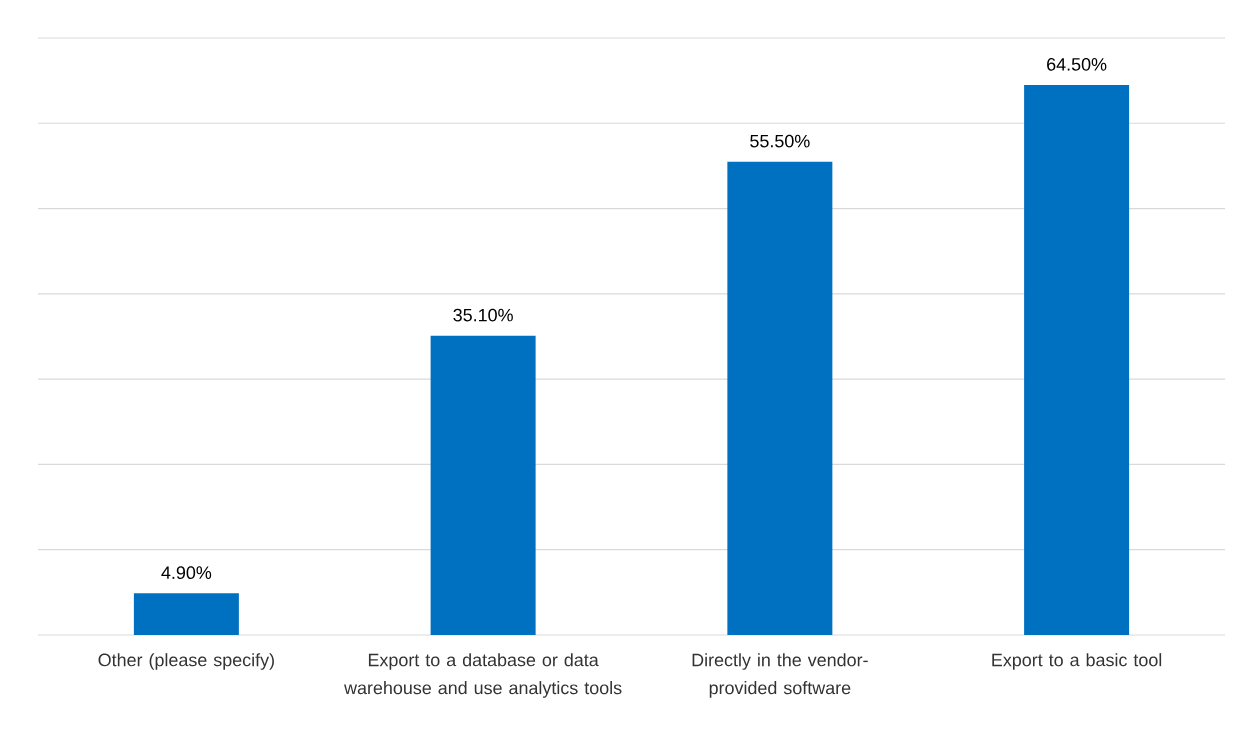 The image size is (1252, 752). What do you see at coordinates (1077, 661) in the screenshot?
I see `x-tick-label: Export to a basic tool` at bounding box center [1077, 661].